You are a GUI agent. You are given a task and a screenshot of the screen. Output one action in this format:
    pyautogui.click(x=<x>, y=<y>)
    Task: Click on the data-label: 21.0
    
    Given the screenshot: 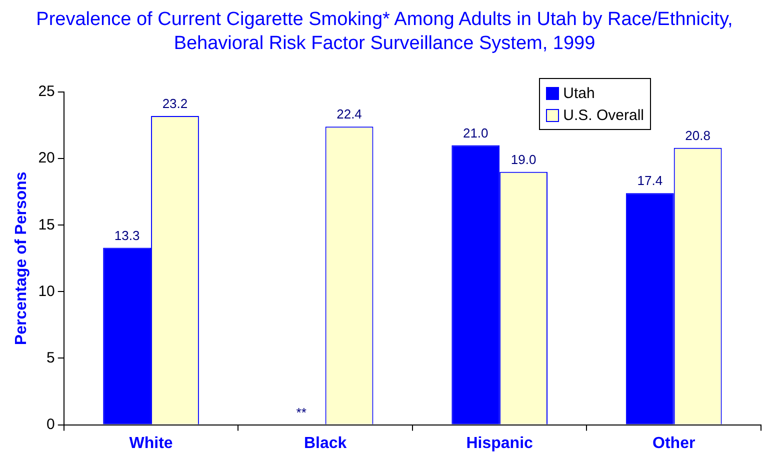 What is the action you would take?
    pyautogui.click(x=475, y=132)
    